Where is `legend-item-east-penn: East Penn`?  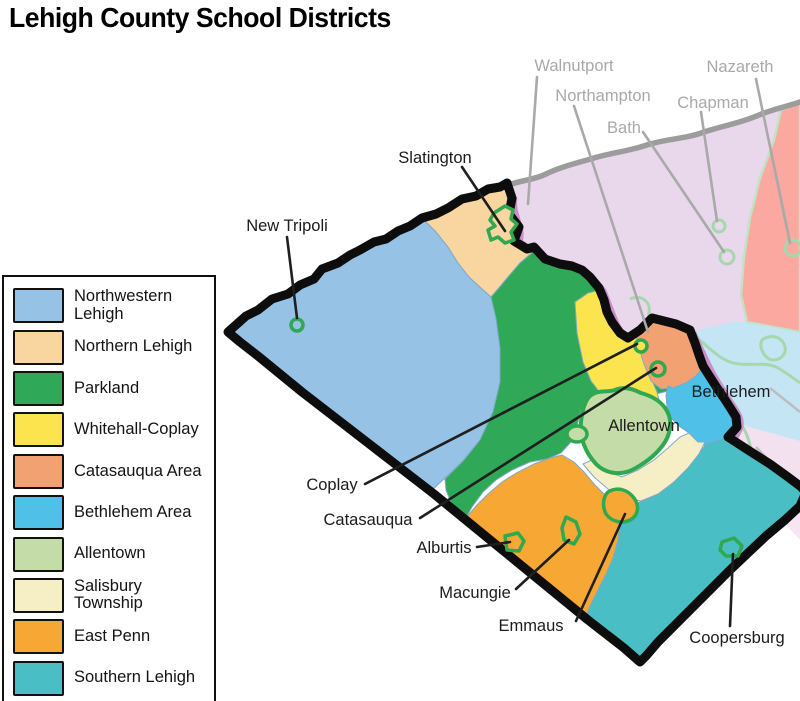 legend-item-east-penn: East Penn is located at coordinates (109, 636).